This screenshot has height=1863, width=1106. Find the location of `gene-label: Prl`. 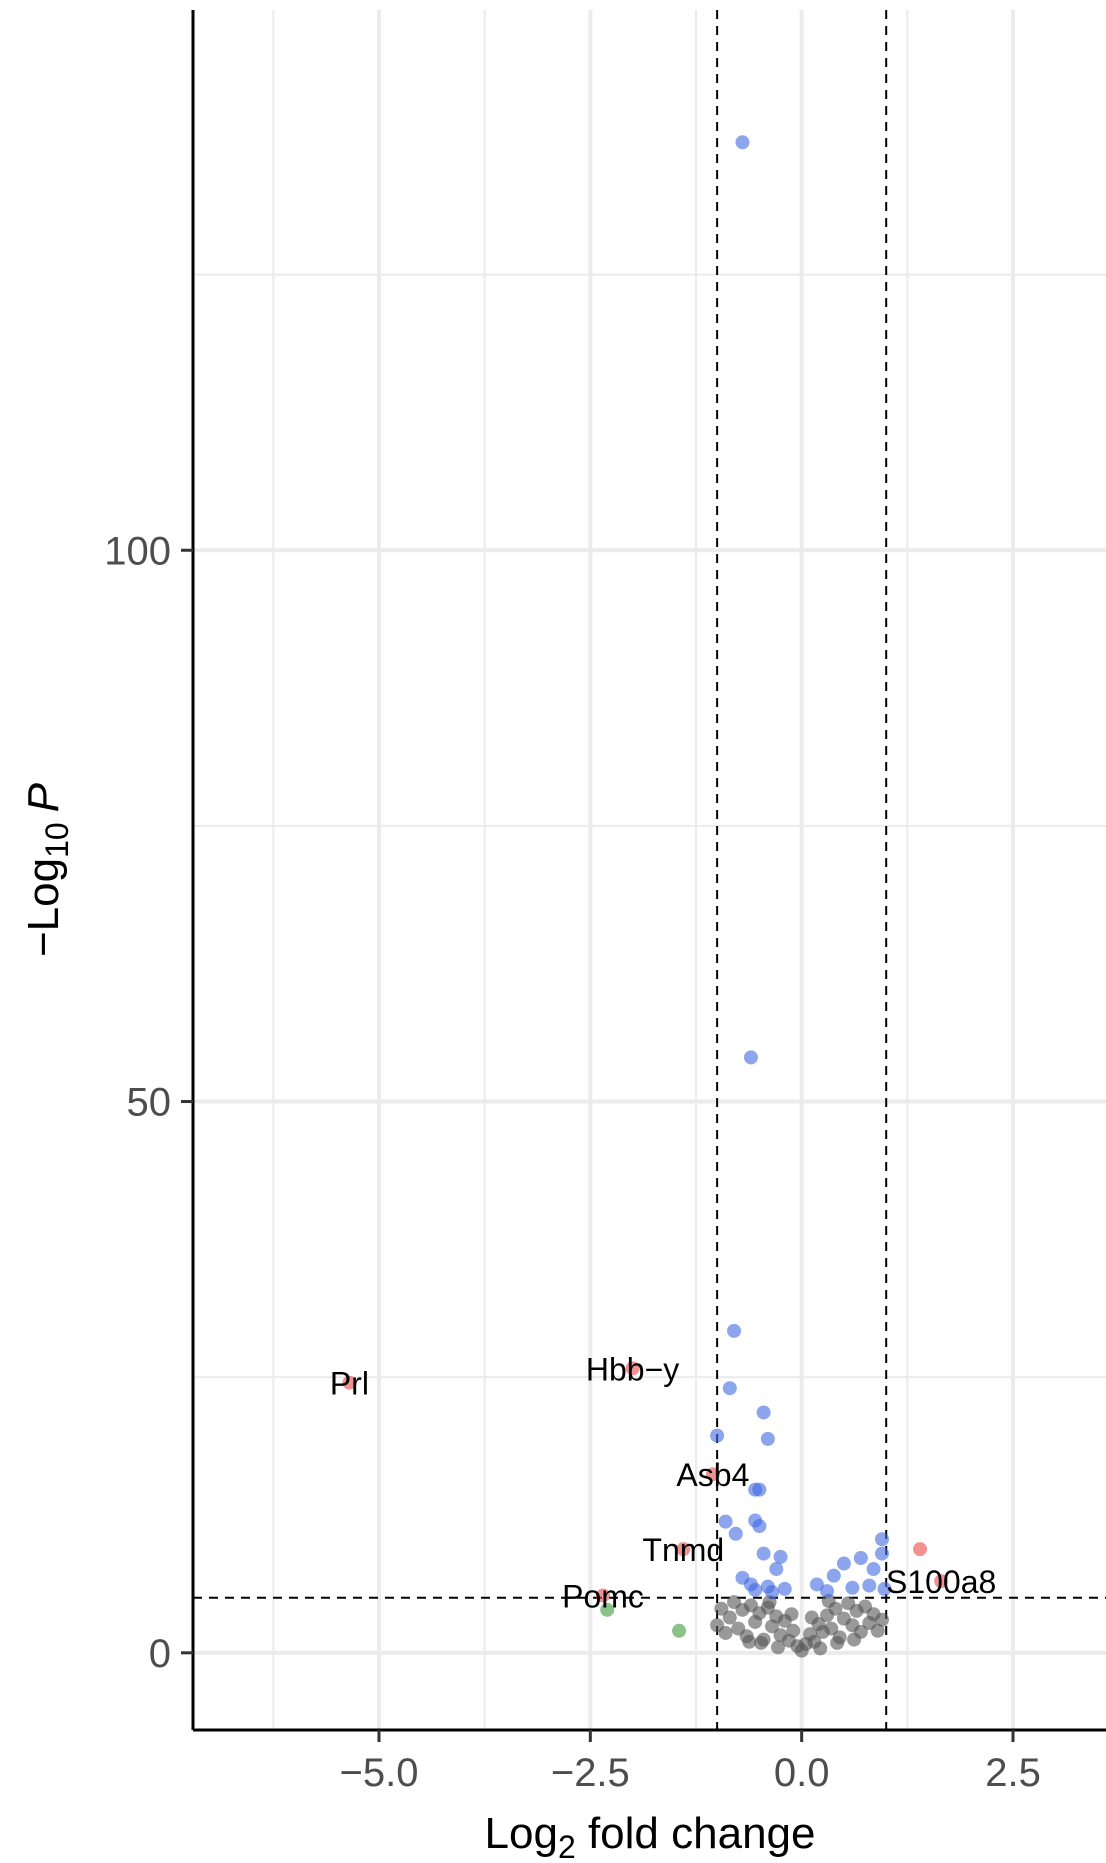

gene-label: Prl is located at coordinates (349, 1384).